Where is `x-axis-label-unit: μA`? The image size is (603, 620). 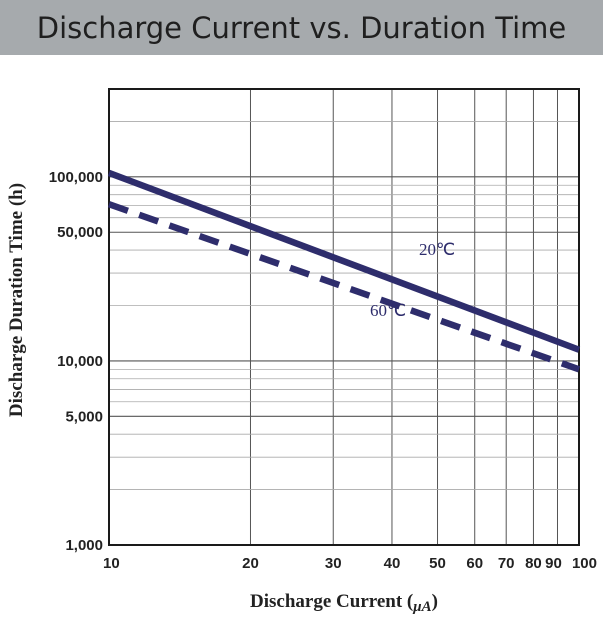
x-axis-label-unit: μA is located at coordinates (421, 607).